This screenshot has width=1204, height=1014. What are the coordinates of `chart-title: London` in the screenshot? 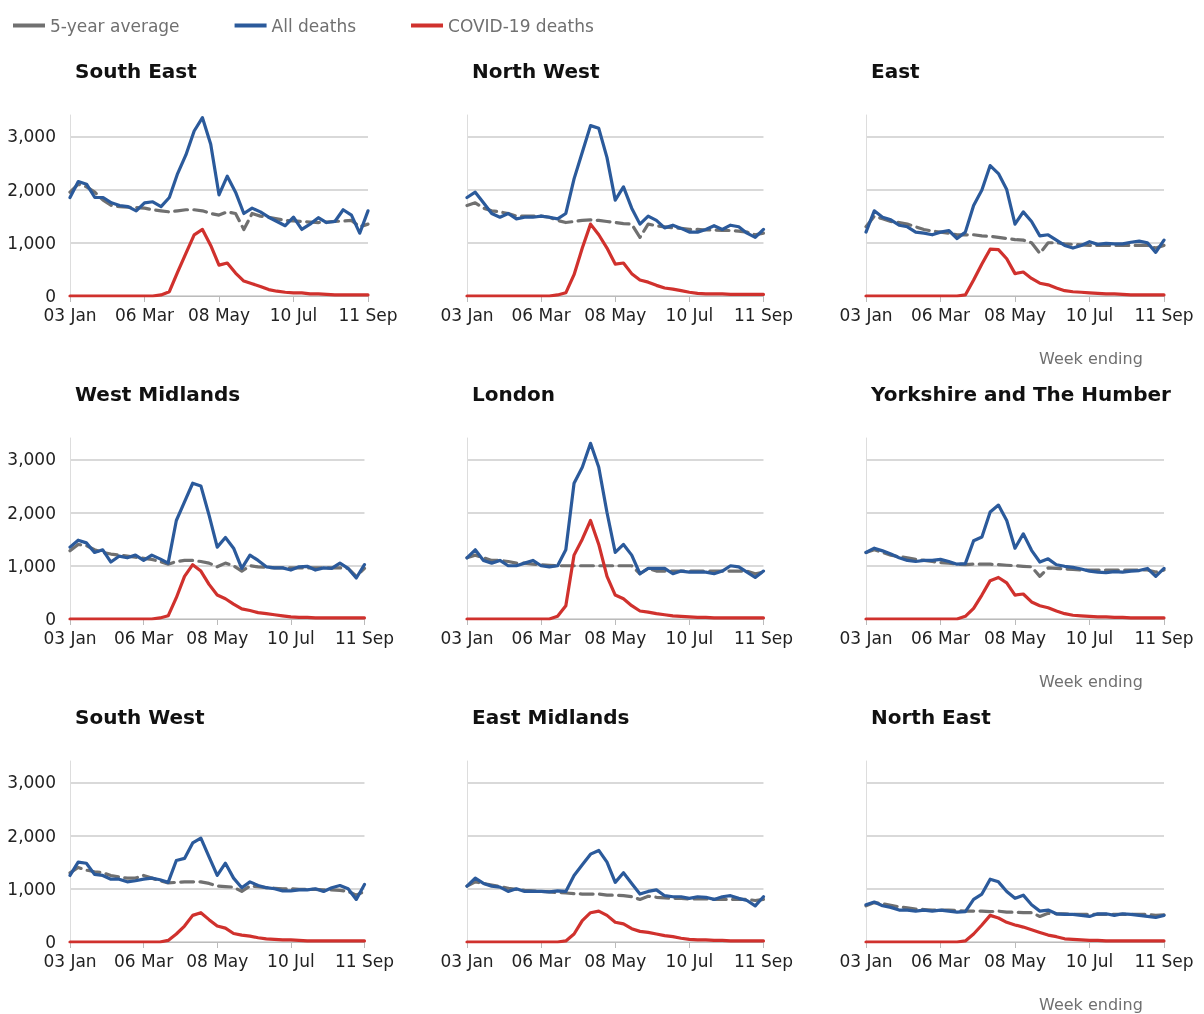 It's located at (514, 394).